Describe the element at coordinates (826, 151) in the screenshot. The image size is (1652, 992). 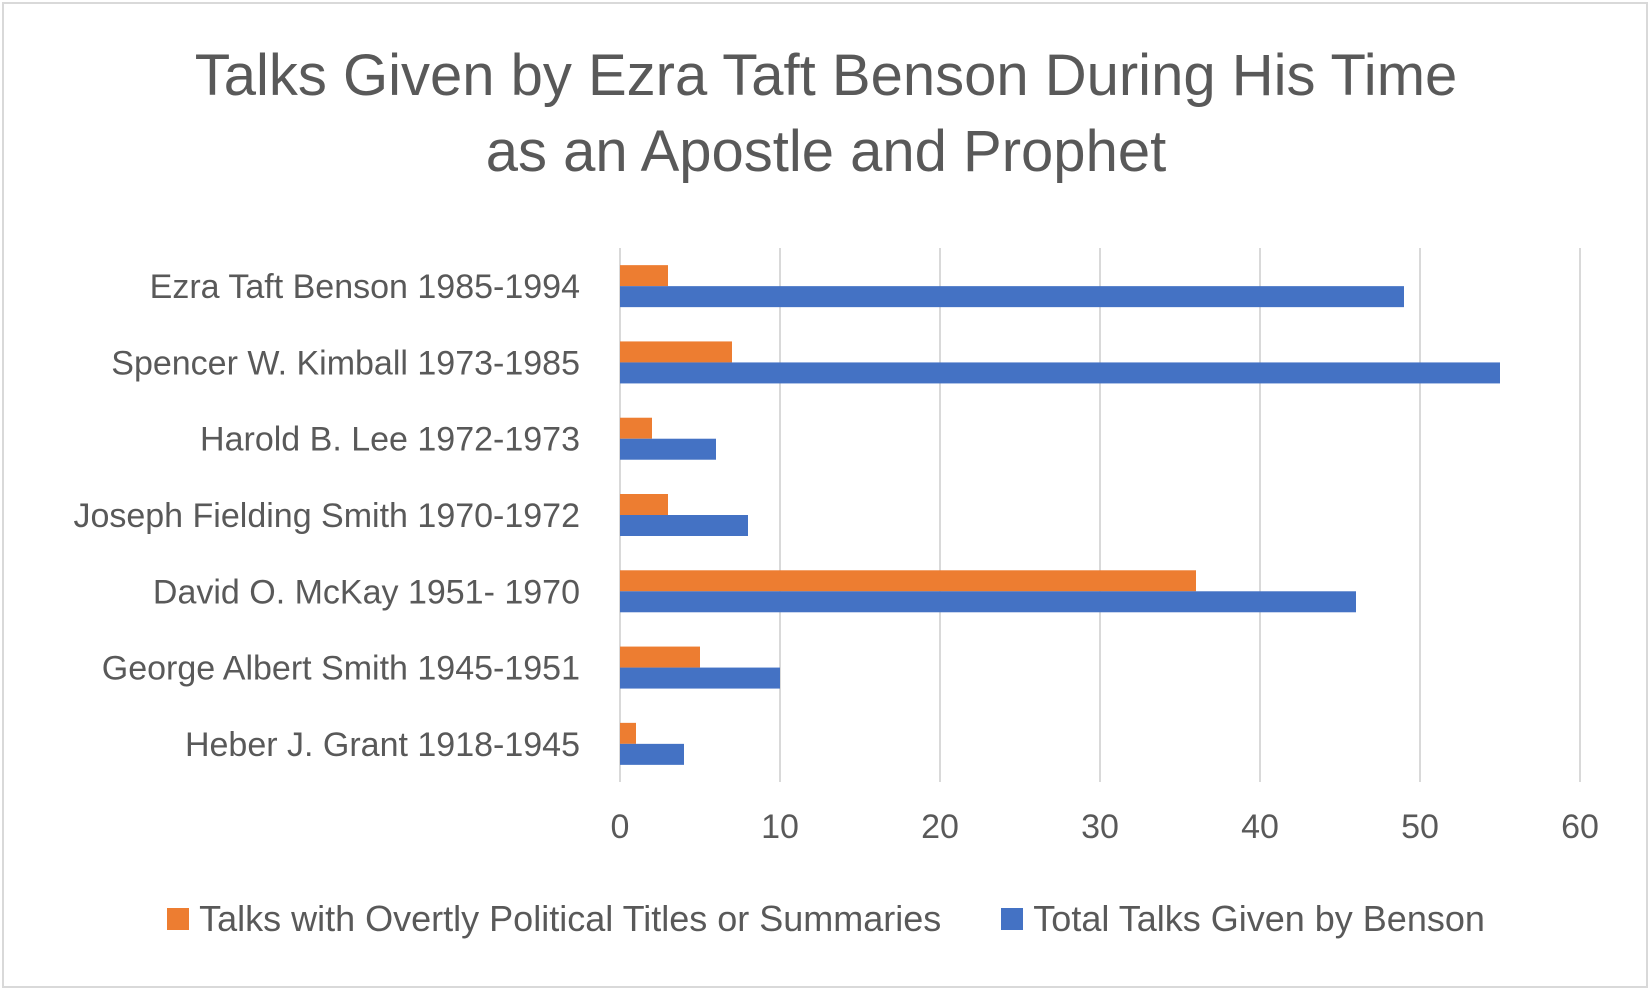
I see `chart-title-line-2: as an Apostle and Prophet` at that location.